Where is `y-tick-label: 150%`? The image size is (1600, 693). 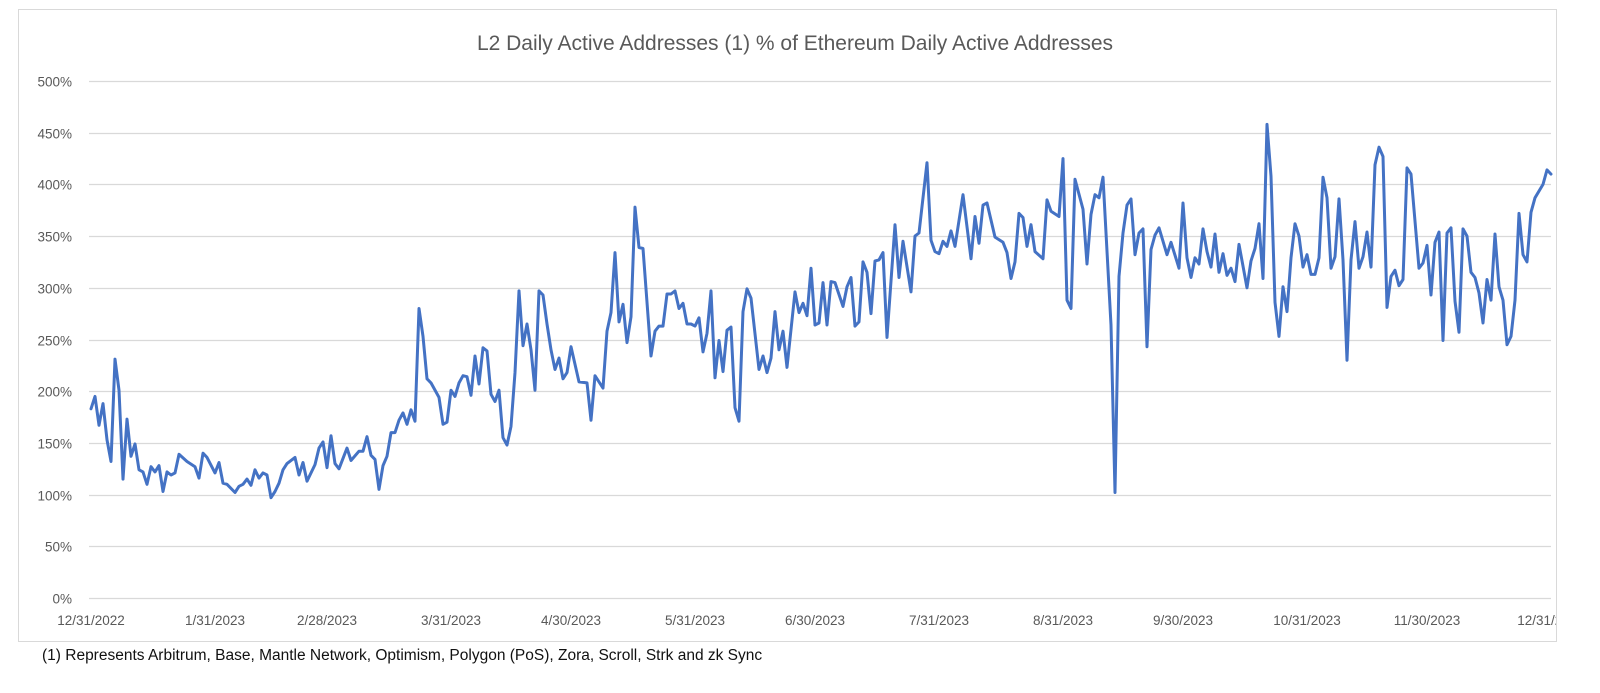
y-tick-label: 150% is located at coordinates (54, 444).